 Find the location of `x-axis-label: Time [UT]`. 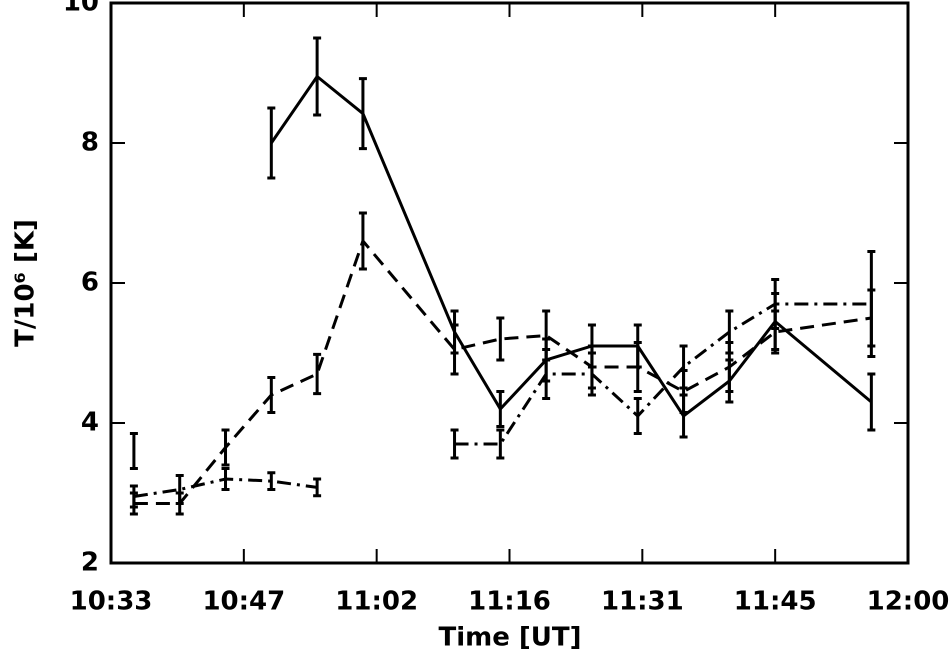

x-axis-label: Time [UT] is located at coordinates (509, 638).